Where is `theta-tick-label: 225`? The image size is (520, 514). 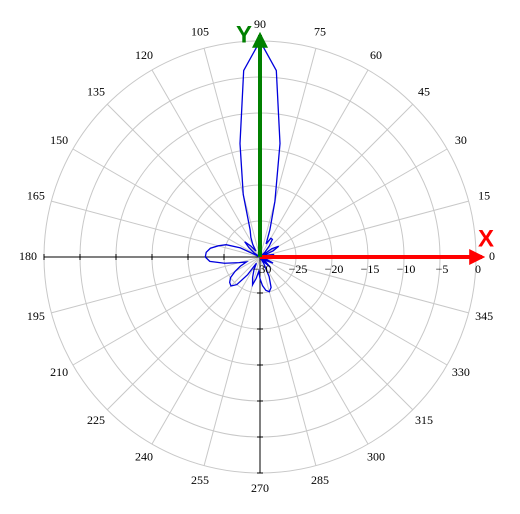
theta-tick-label: 225 is located at coordinates (96, 420).